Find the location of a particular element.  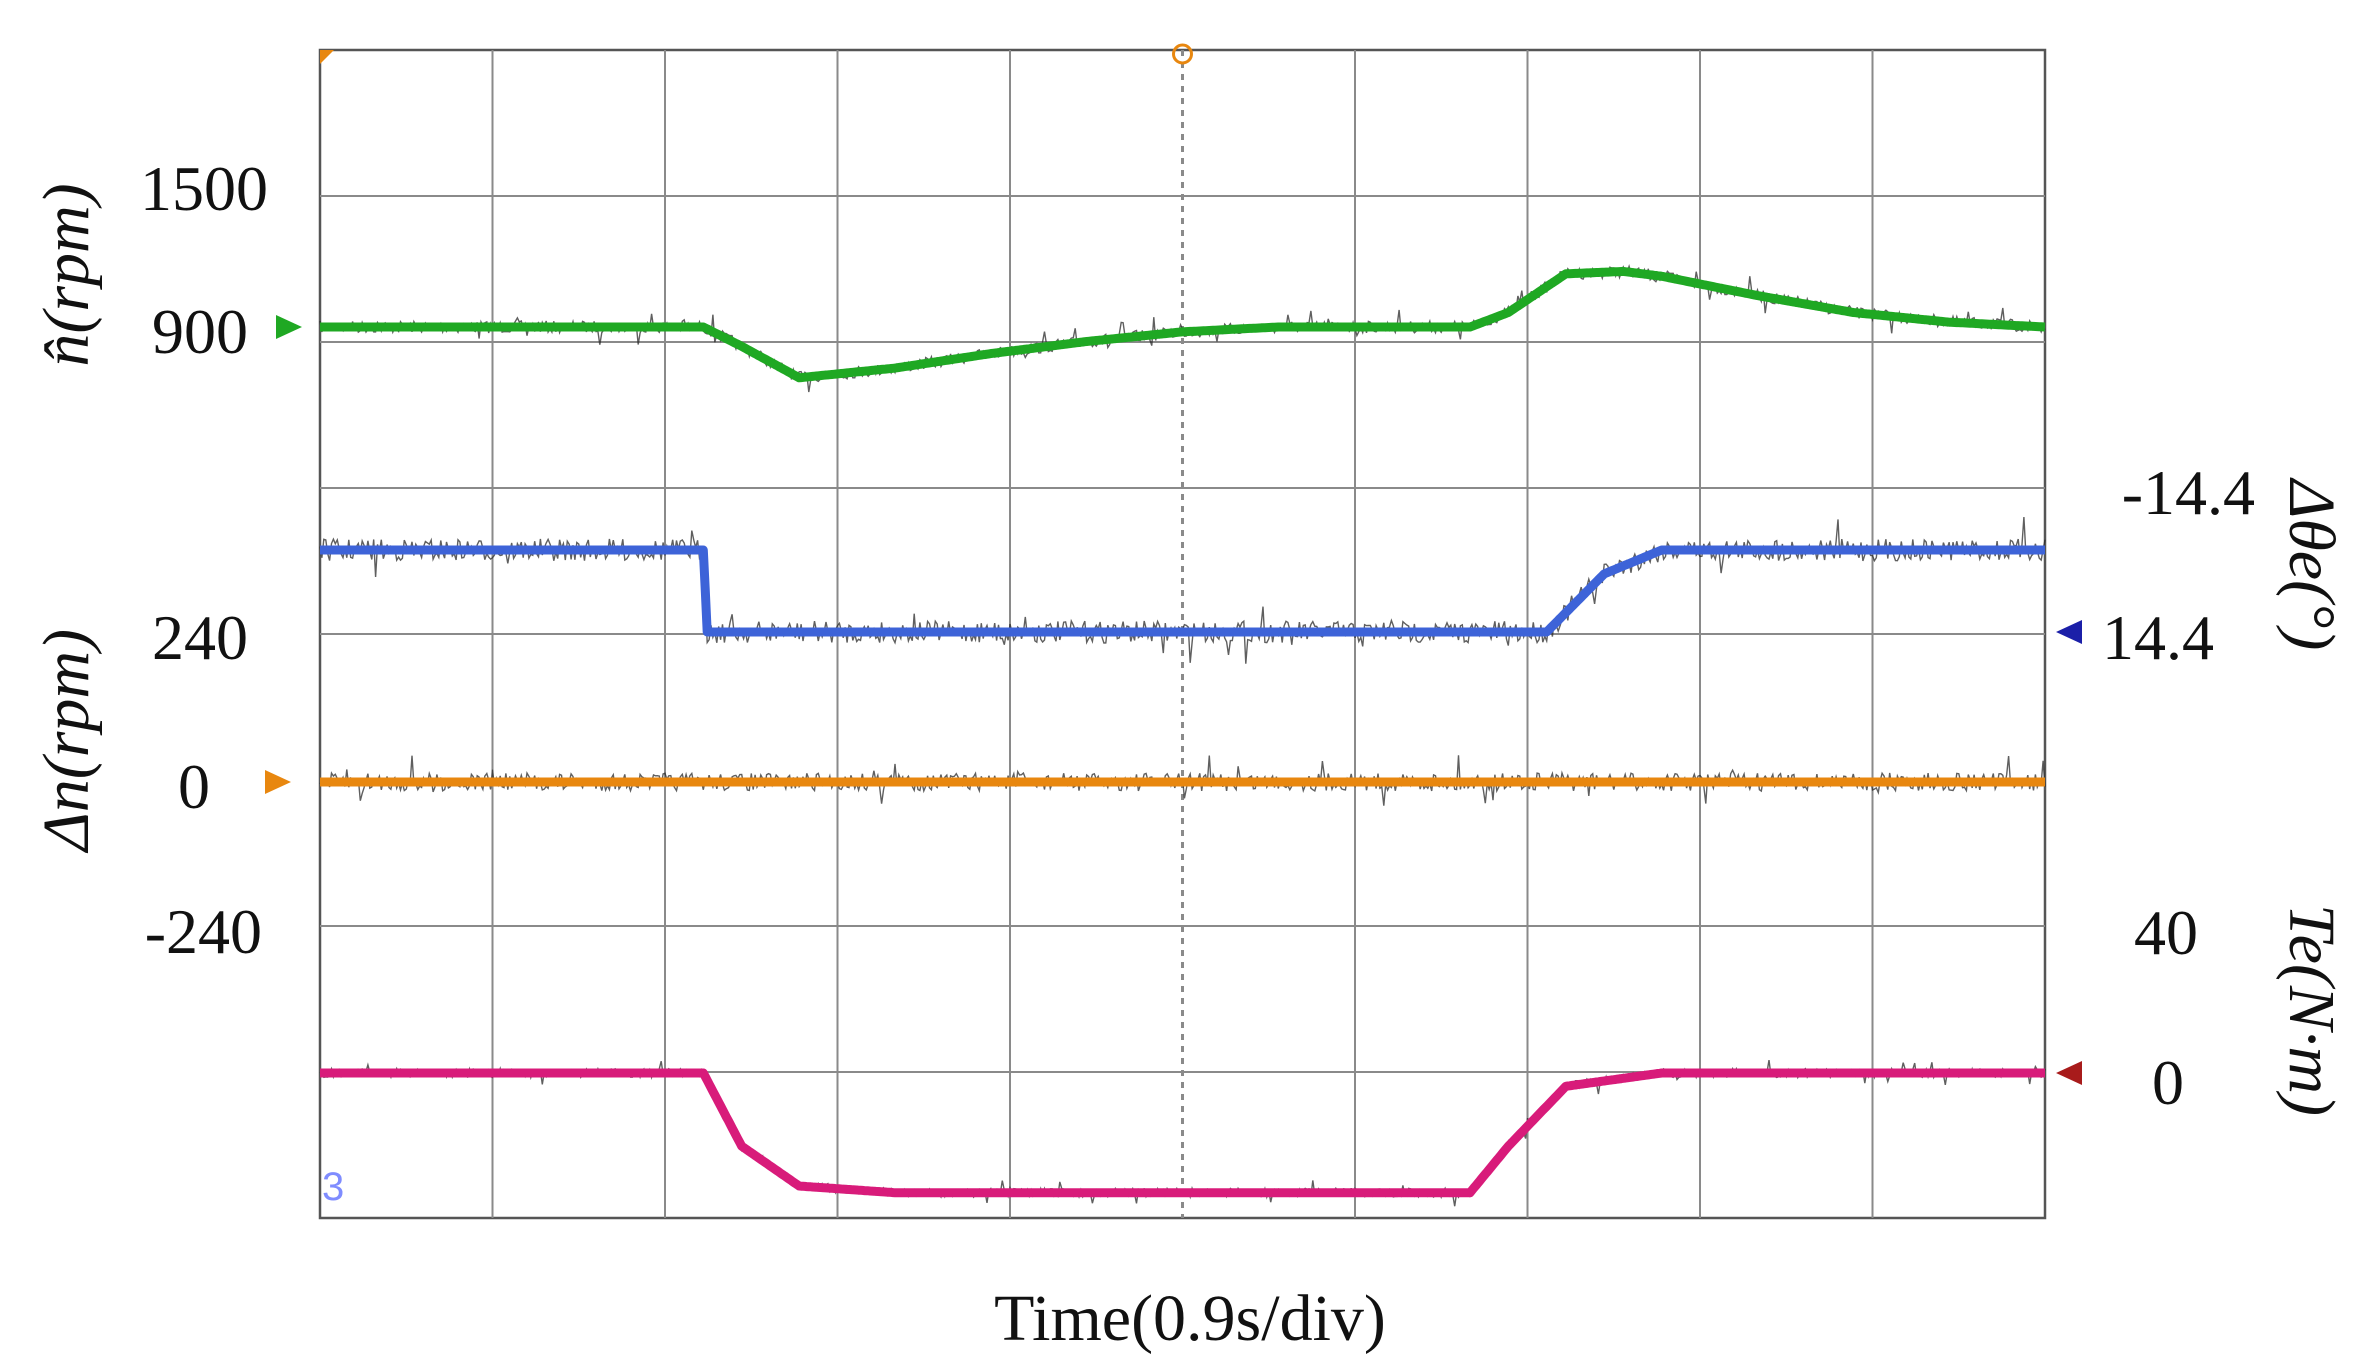

axis-title-speed-error: Δn(rpm) is located at coordinates (66, 741).